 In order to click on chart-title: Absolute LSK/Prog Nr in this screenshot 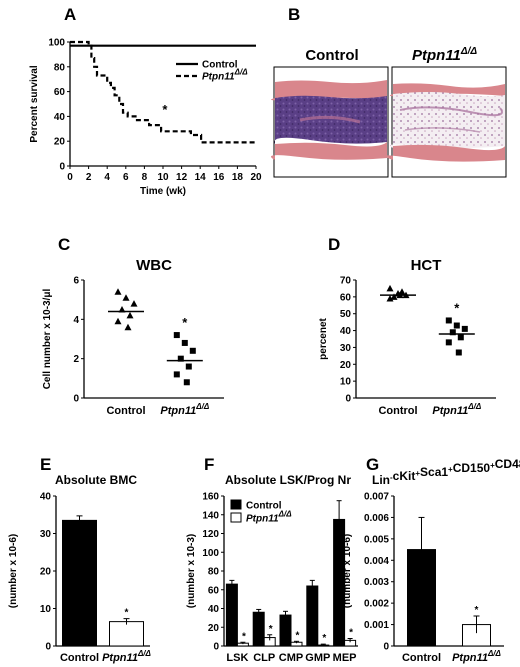, I will do `click(288, 480)`.